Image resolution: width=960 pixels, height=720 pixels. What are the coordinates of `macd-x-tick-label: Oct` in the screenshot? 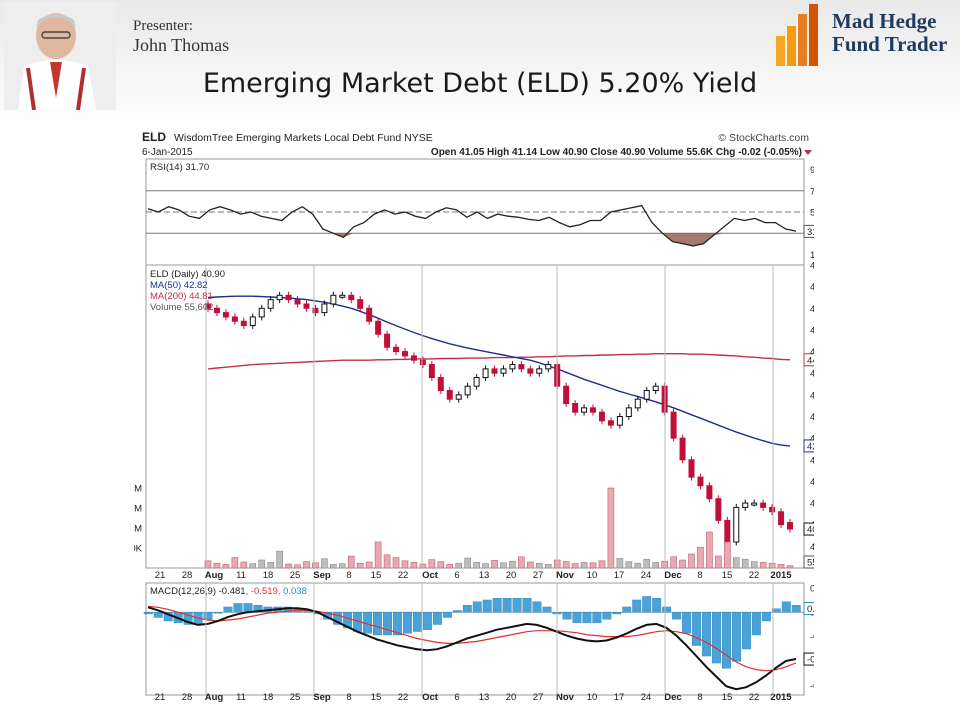 It's located at (430, 697).